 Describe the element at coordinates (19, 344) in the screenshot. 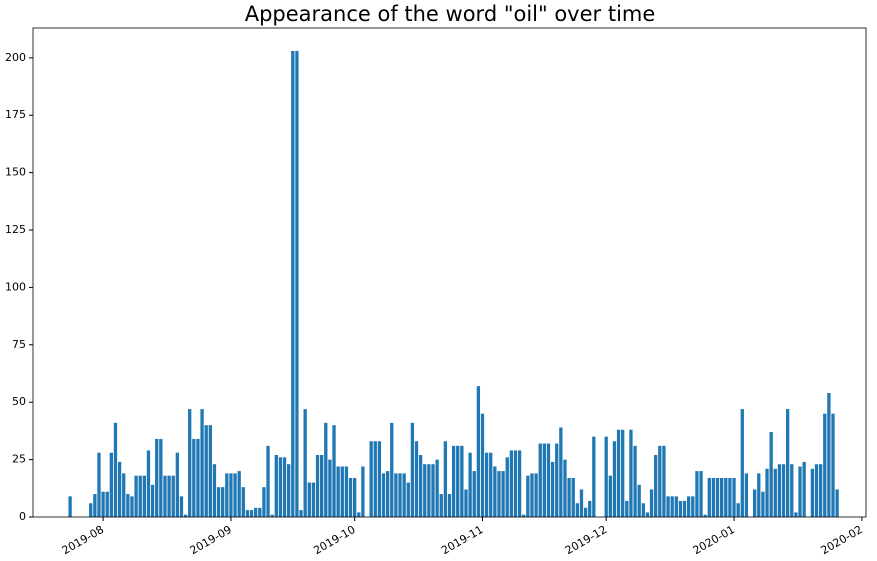

I see `y-tick-label: 75` at that location.